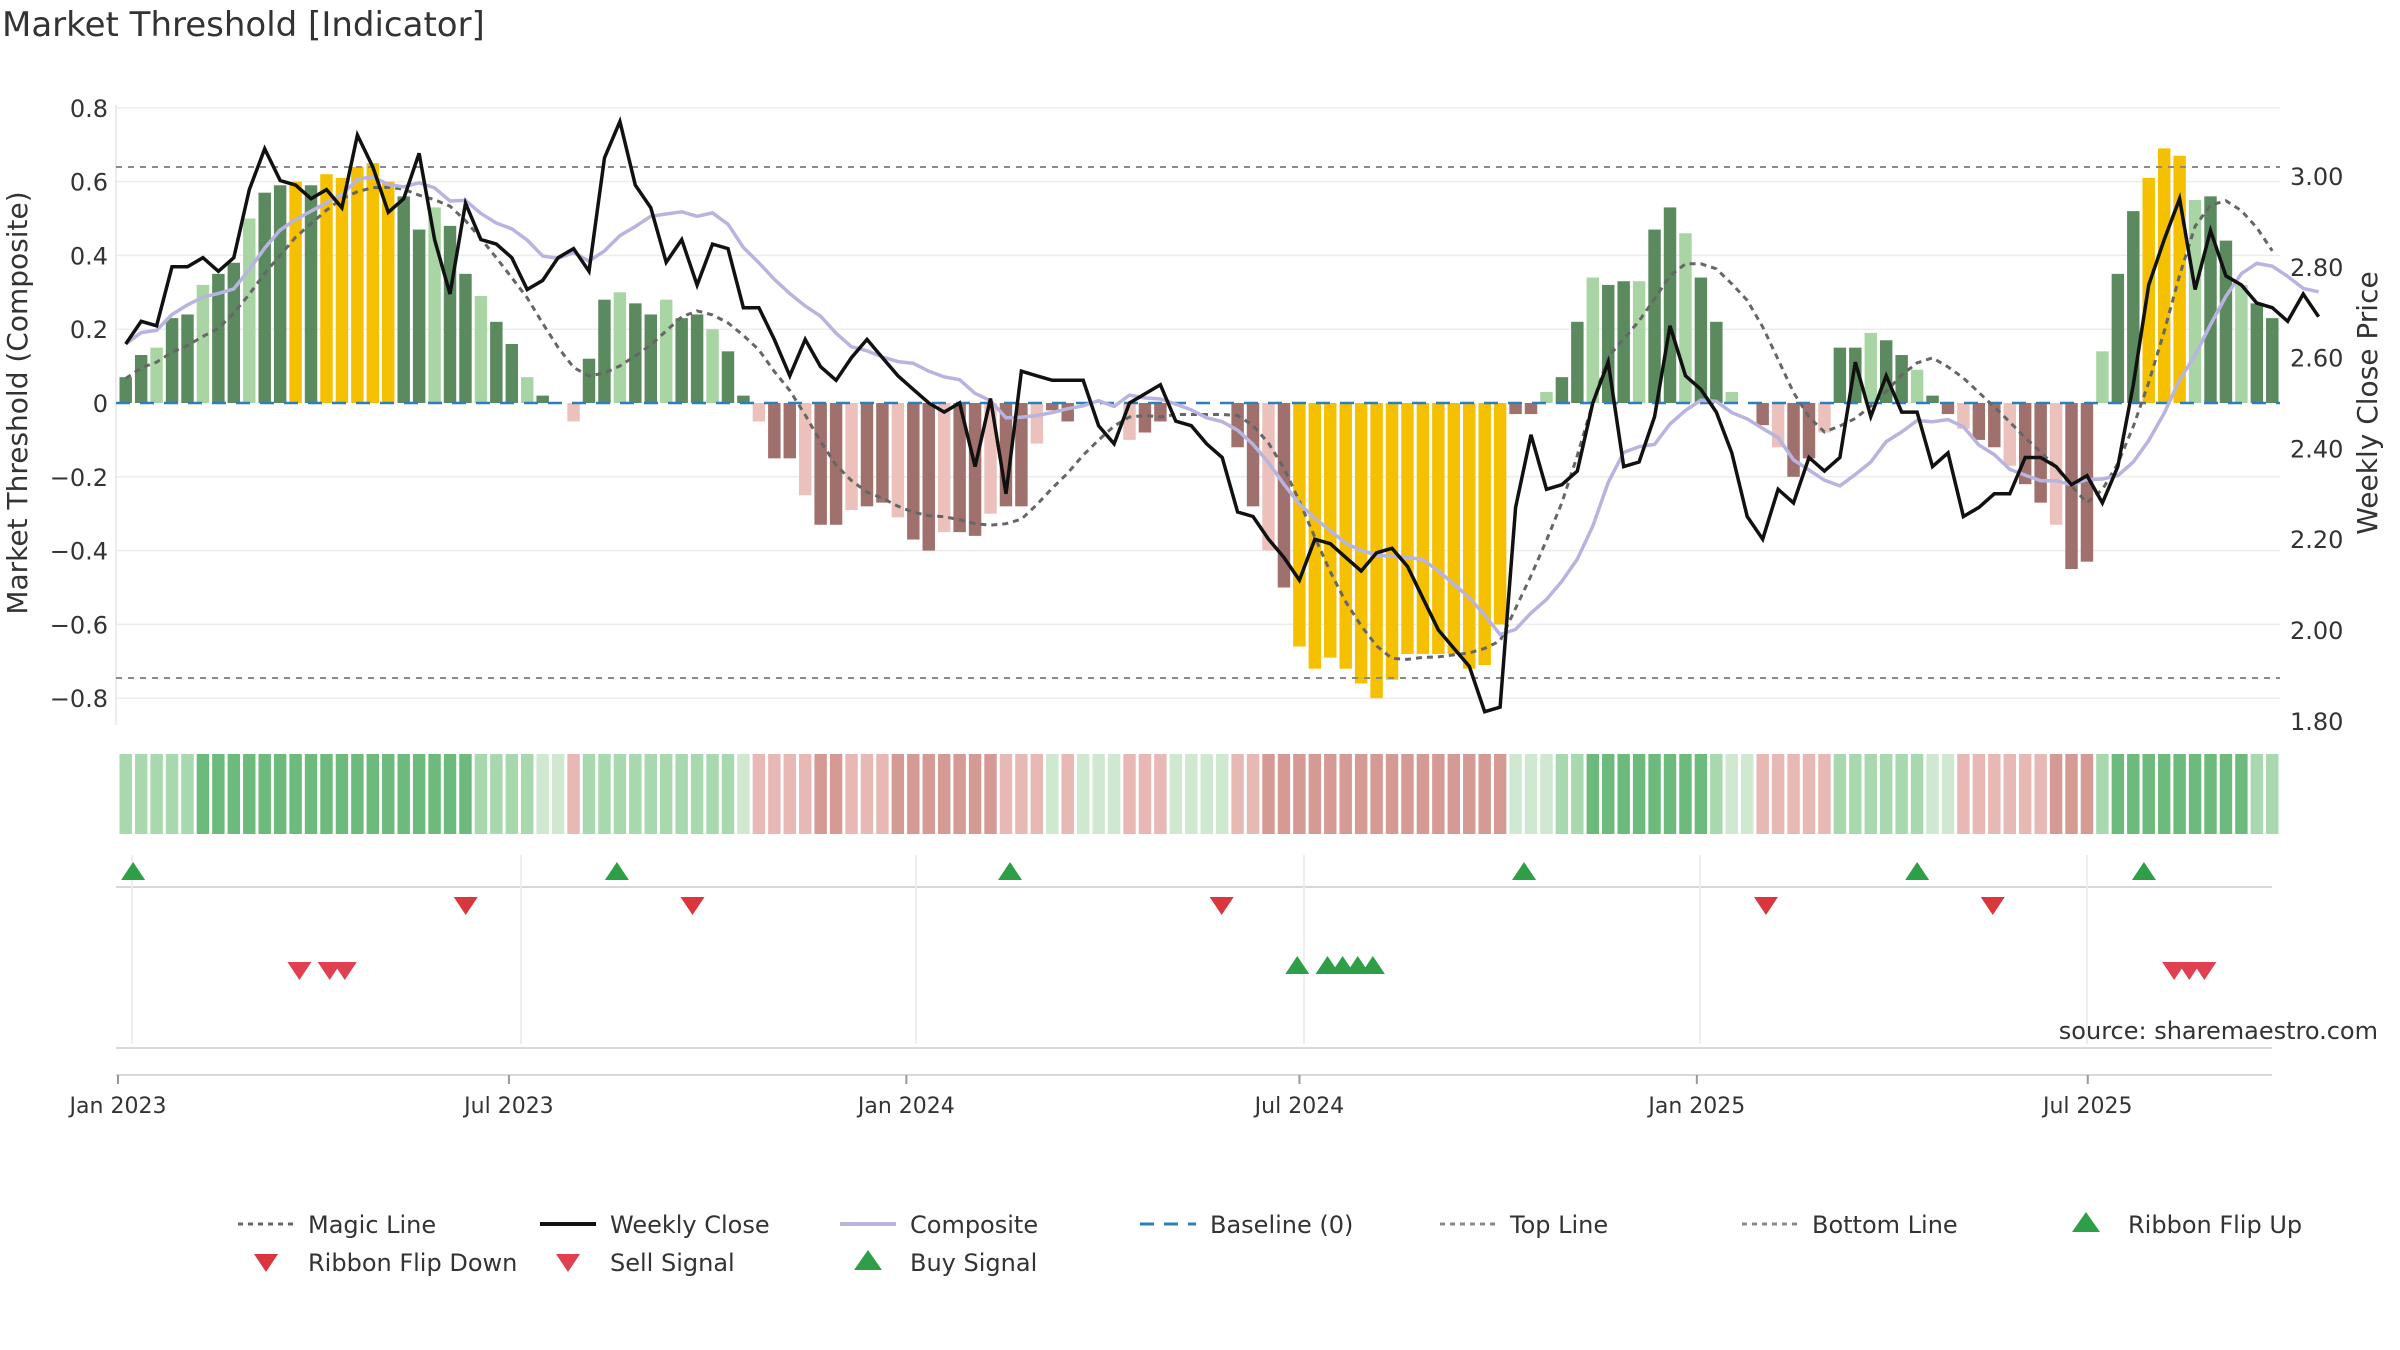 The image size is (2400, 1350). I want to click on right-axis-label: Weekly Close Price, so click(2367, 402).